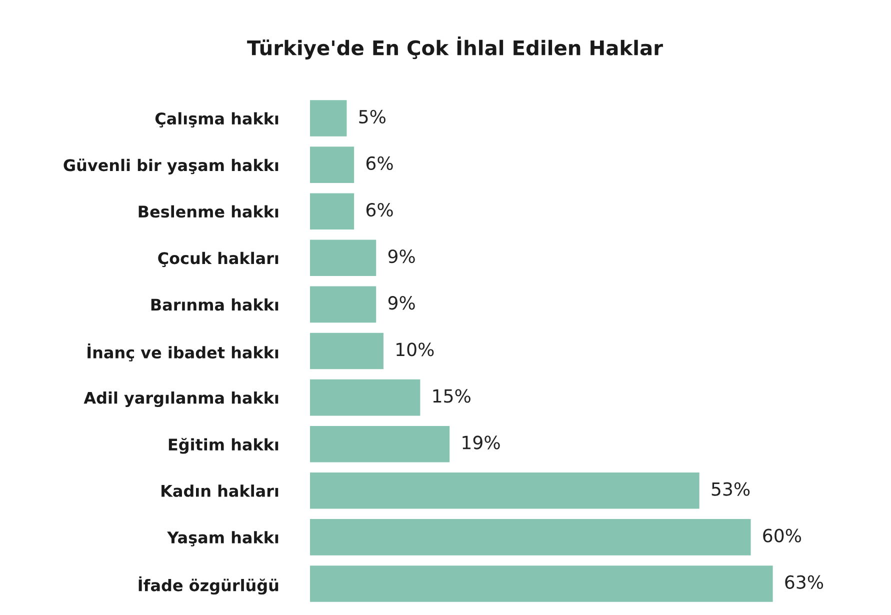 This screenshot has height=615, width=891. I want to click on y-tick-label: Eğitim hakkı, so click(223, 446).